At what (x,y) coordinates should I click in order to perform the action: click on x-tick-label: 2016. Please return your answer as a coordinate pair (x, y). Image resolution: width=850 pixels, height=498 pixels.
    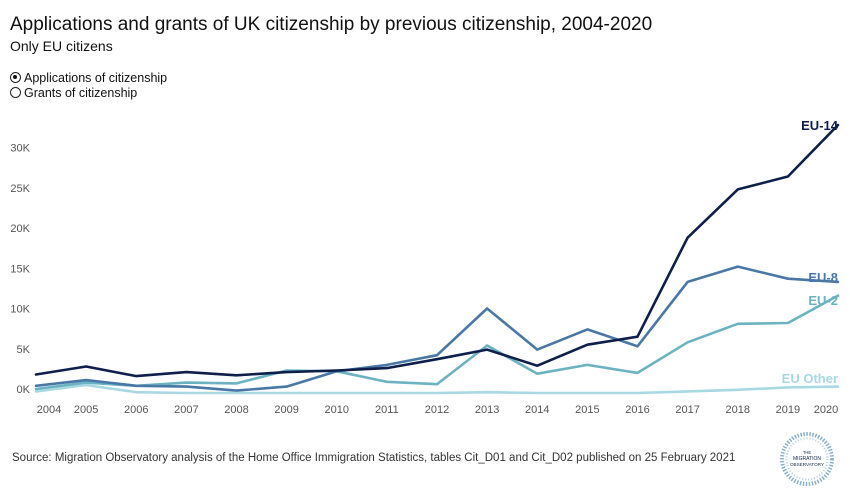
    Looking at the image, I should click on (637, 410).